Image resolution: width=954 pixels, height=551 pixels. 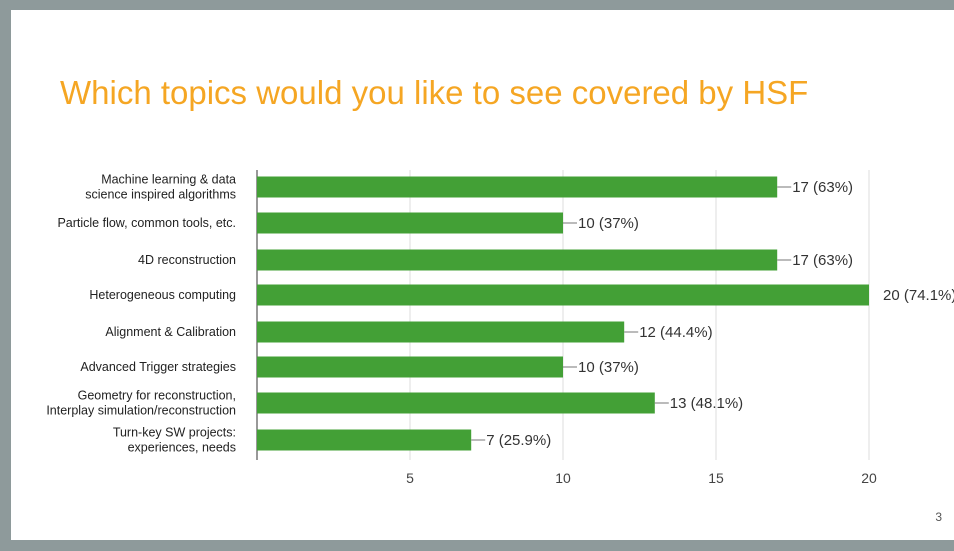 What do you see at coordinates (918, 295) in the screenshot?
I see `data-label: 20 (74.1%)` at bounding box center [918, 295].